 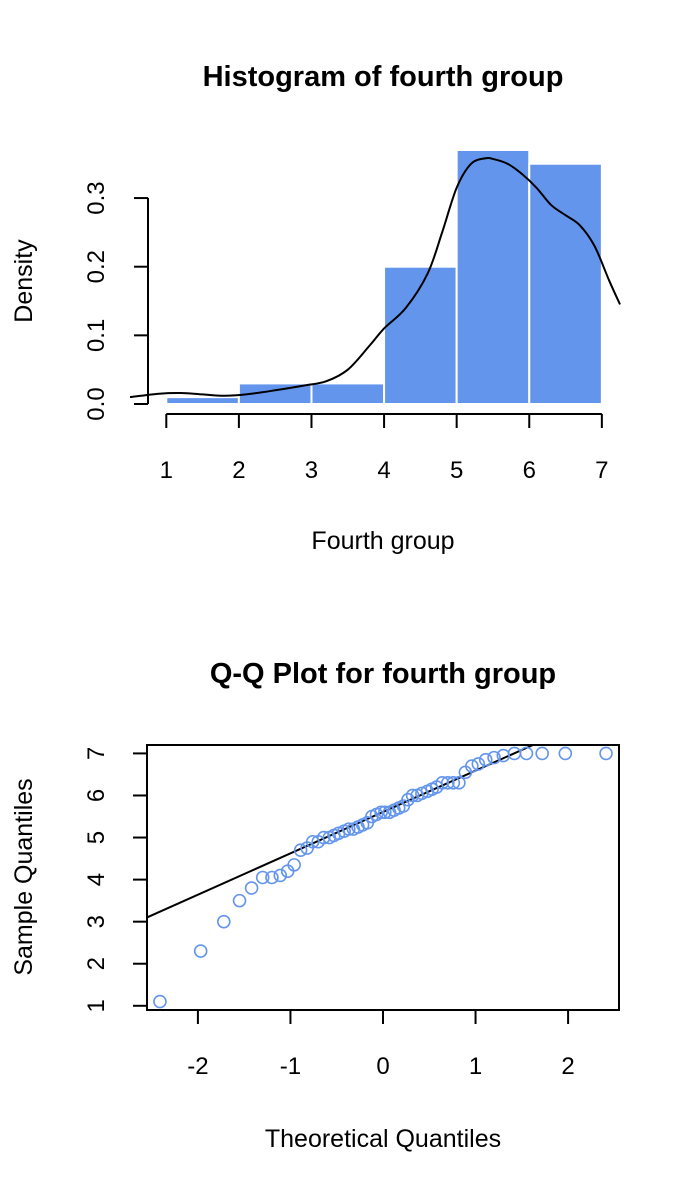 I want to click on qq-y-tick-label: 7, so click(x=96, y=753).